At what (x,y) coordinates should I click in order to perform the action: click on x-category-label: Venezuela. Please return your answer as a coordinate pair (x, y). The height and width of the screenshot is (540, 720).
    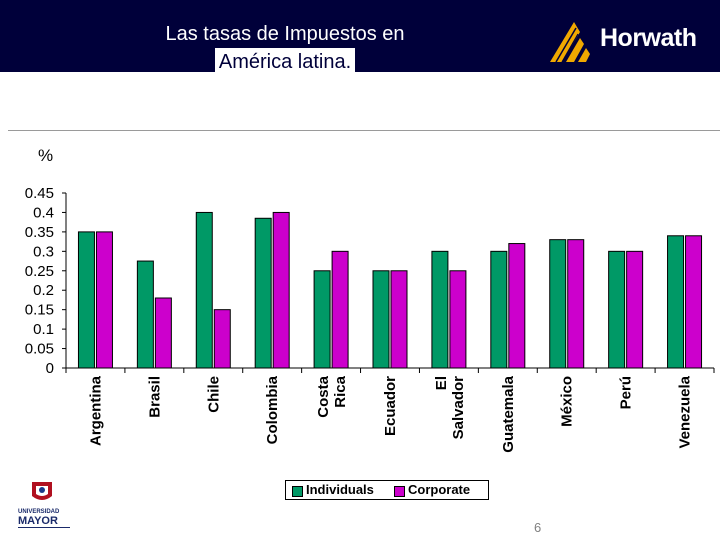
    Looking at the image, I should click on (685, 411).